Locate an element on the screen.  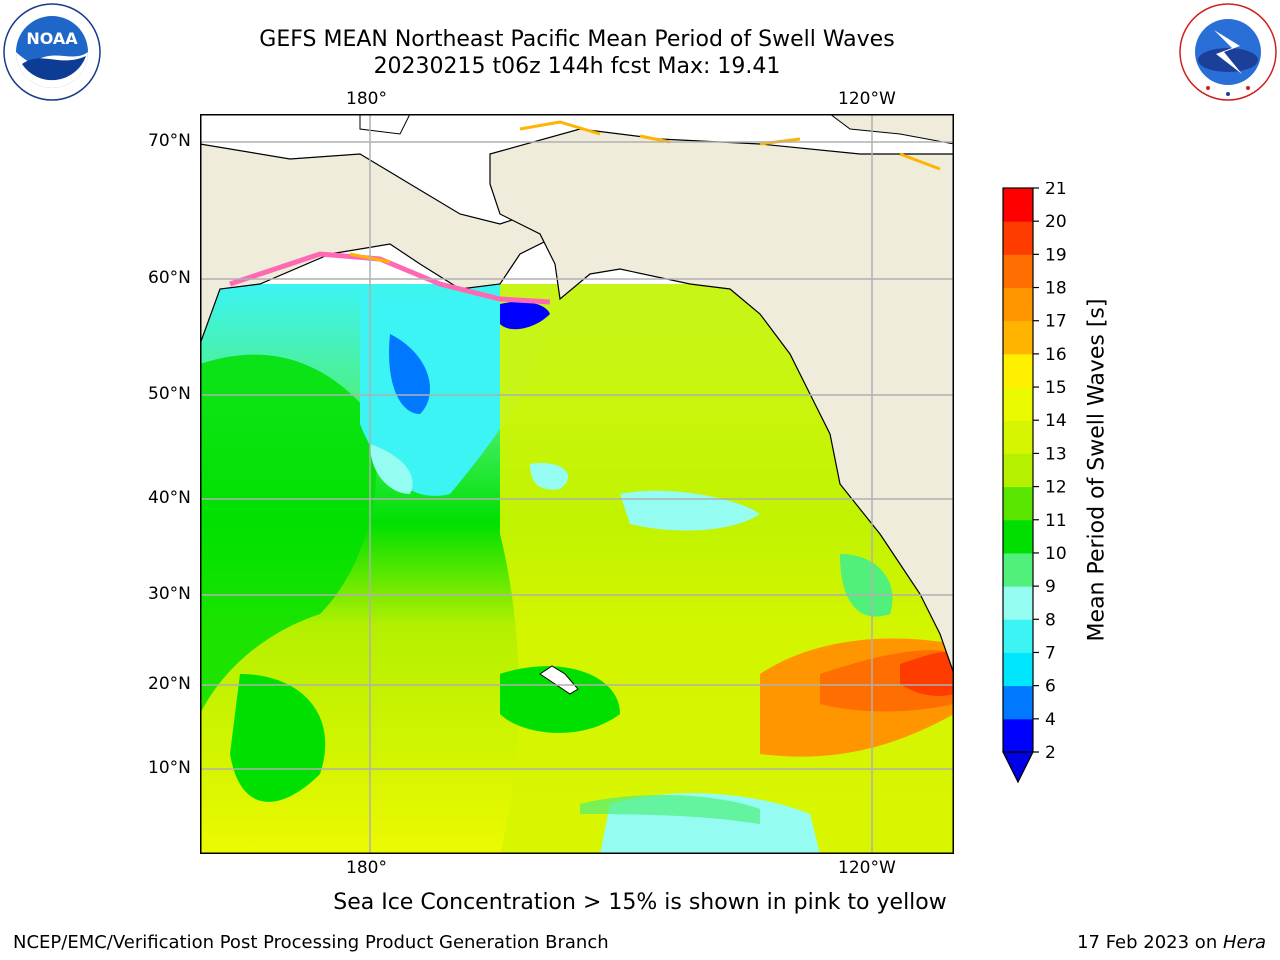
colorbar-tick-label: 11 is located at coordinates (1056, 521).